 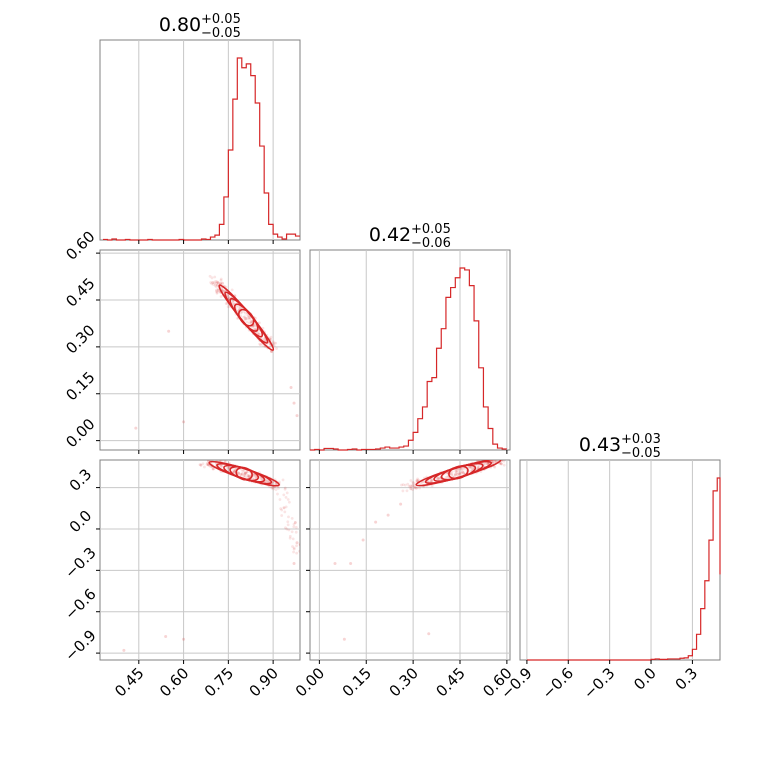 I want to click on joint-panel-joint-p1-p3: −0.9−0.6−0.3 0.0 0.3 0.45 0.60 0.75 0.90, so click(x=181, y=578).